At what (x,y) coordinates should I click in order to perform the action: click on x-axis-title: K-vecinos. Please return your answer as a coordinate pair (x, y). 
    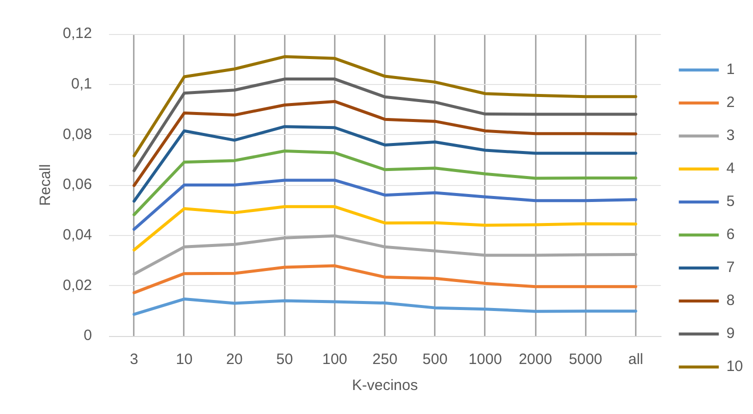
    Looking at the image, I should click on (385, 385).